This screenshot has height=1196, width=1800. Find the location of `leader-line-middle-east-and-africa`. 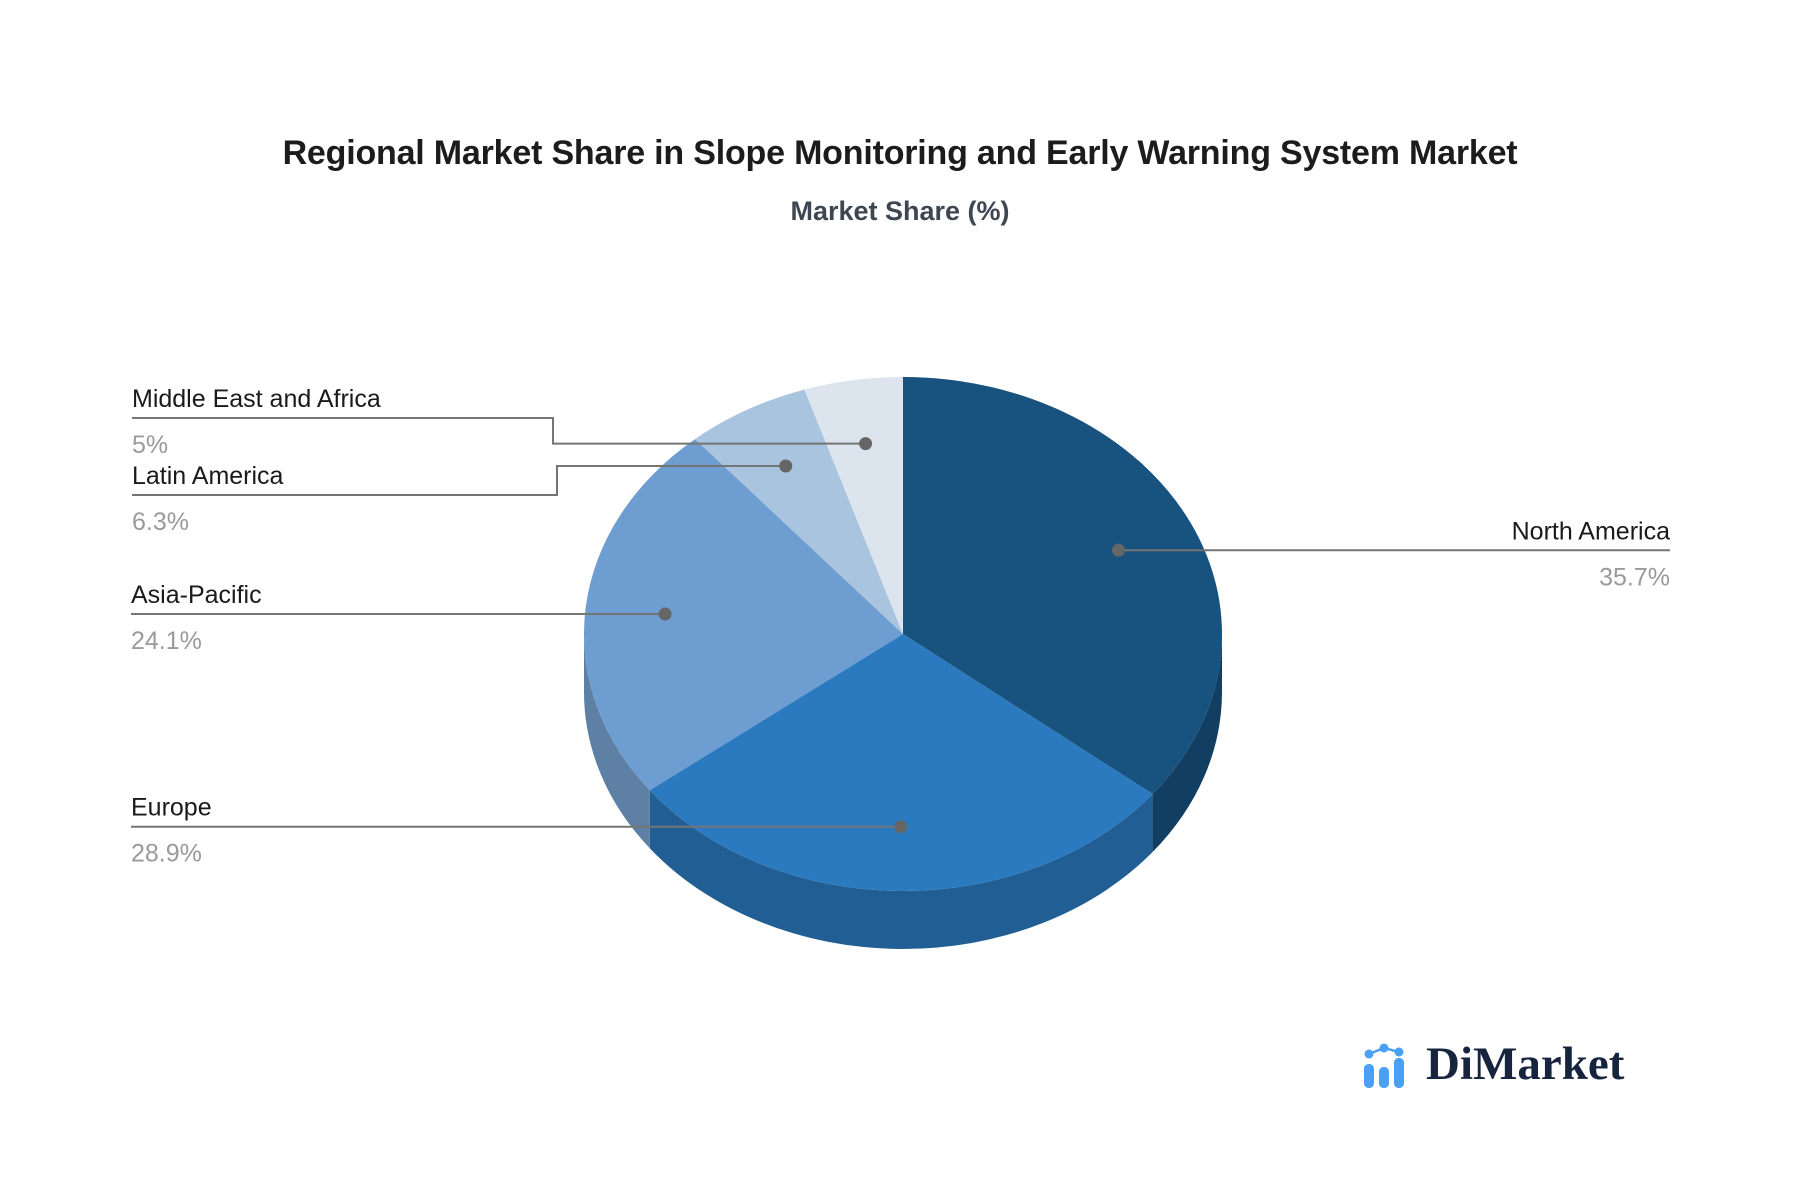

leader-line-middle-east-and-africa is located at coordinates (499, 431).